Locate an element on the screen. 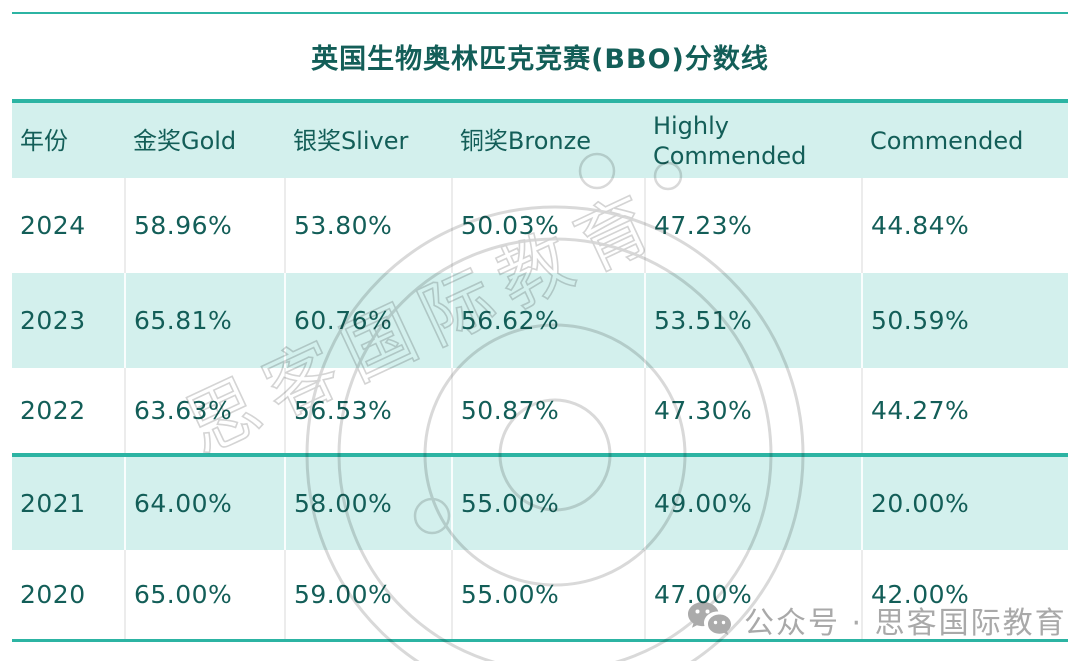 The width and height of the screenshot is (1080, 661). value-cell: 53.51% is located at coordinates (752, 320).